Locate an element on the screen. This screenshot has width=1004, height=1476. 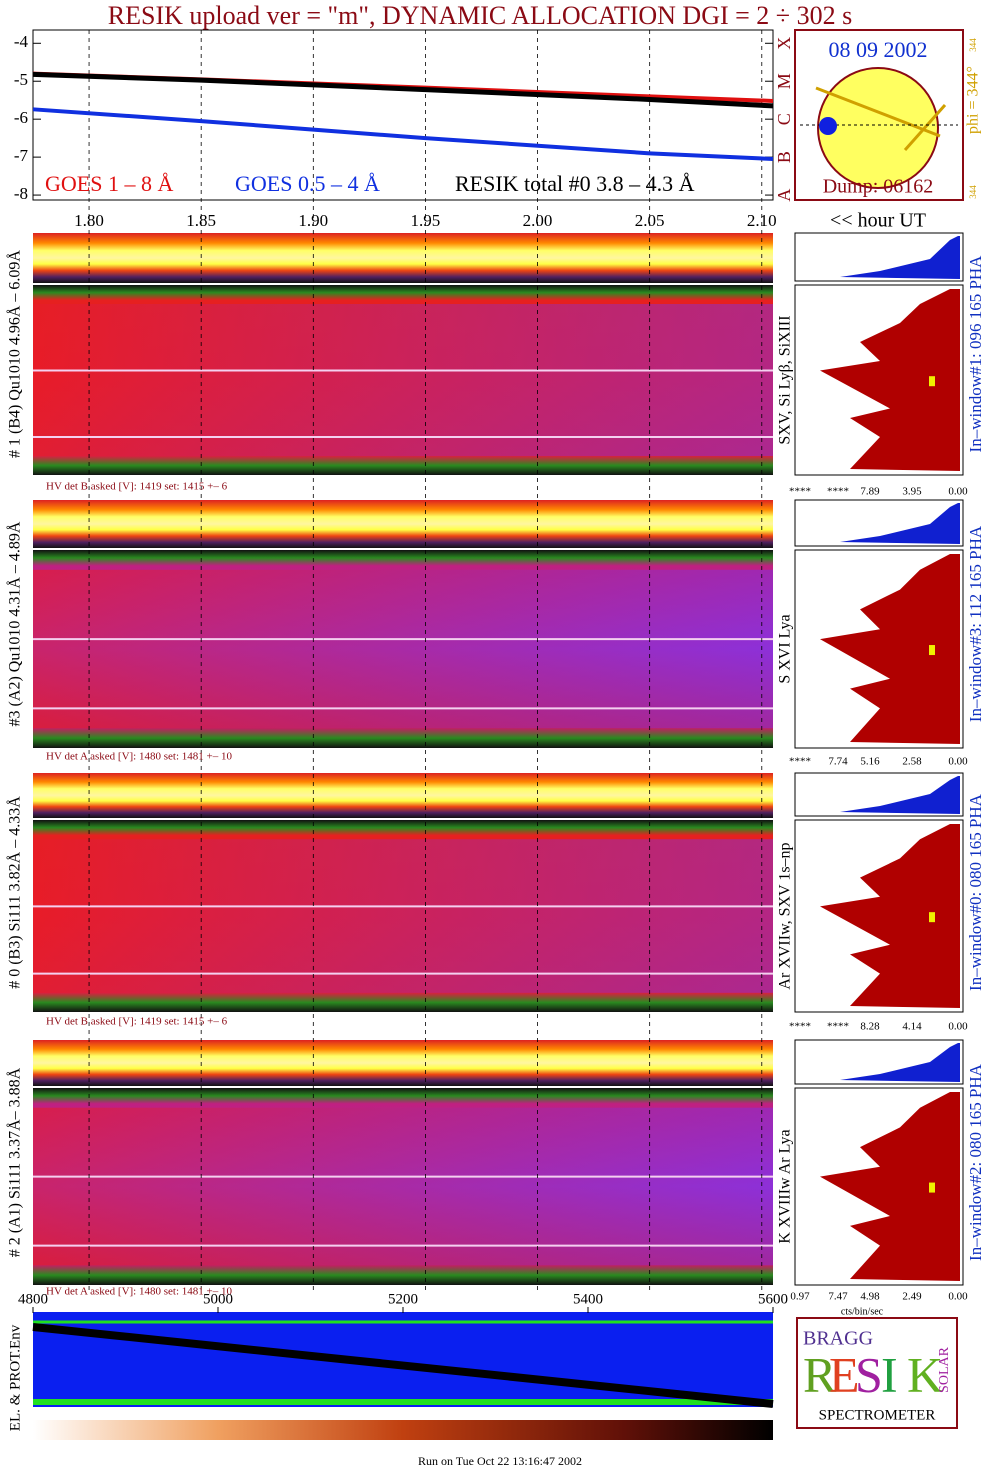
logo-caption: SPECTROMETER is located at coordinates (877, 1415).